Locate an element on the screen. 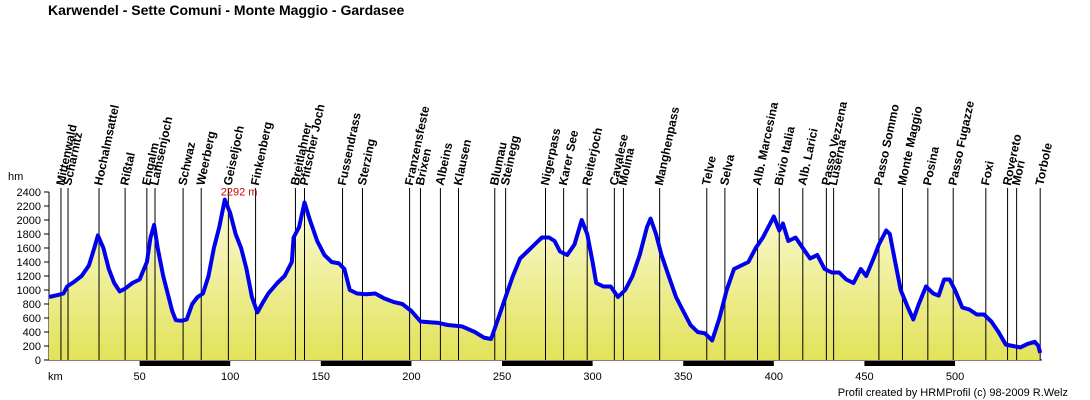  x-axis-label: km is located at coordinates (55, 377).